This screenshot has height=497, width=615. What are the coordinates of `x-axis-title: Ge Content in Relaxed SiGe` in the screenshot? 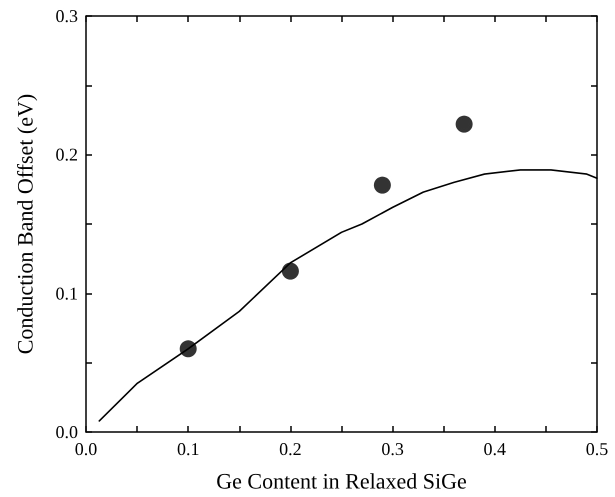 It's located at (341, 481).